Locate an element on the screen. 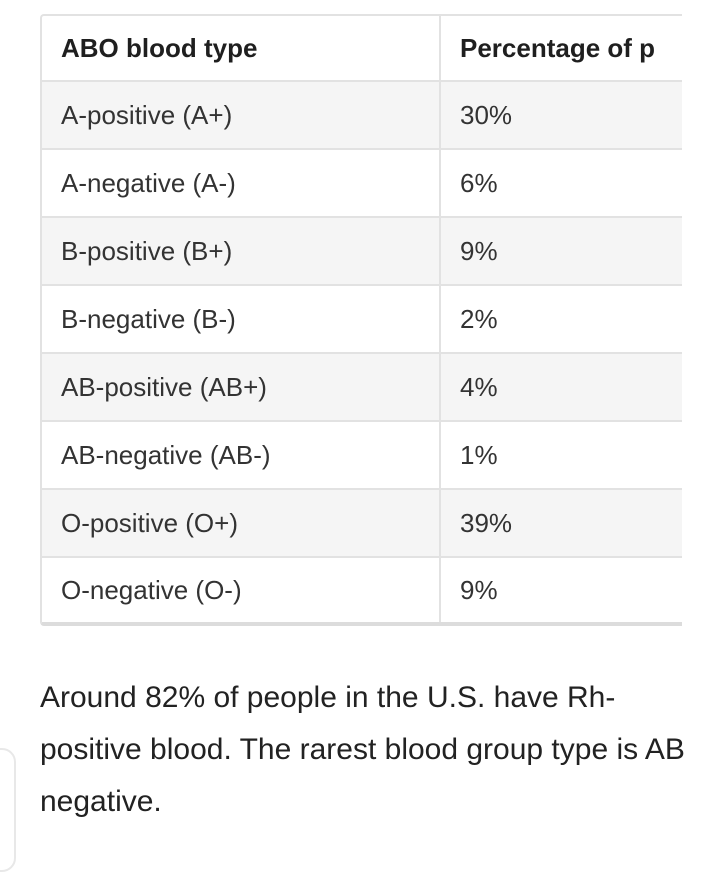 The height and width of the screenshot is (872, 720). table-header-row: ABO blood type Percentage of p is located at coordinates (362, 49).